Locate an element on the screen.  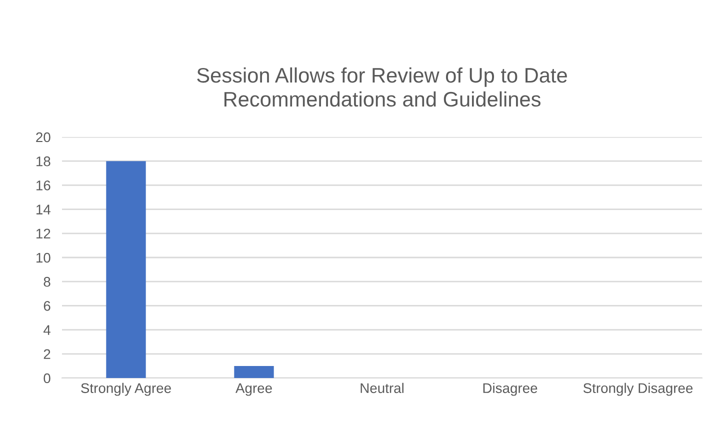
x-tick-label: Neutral is located at coordinates (382, 388).